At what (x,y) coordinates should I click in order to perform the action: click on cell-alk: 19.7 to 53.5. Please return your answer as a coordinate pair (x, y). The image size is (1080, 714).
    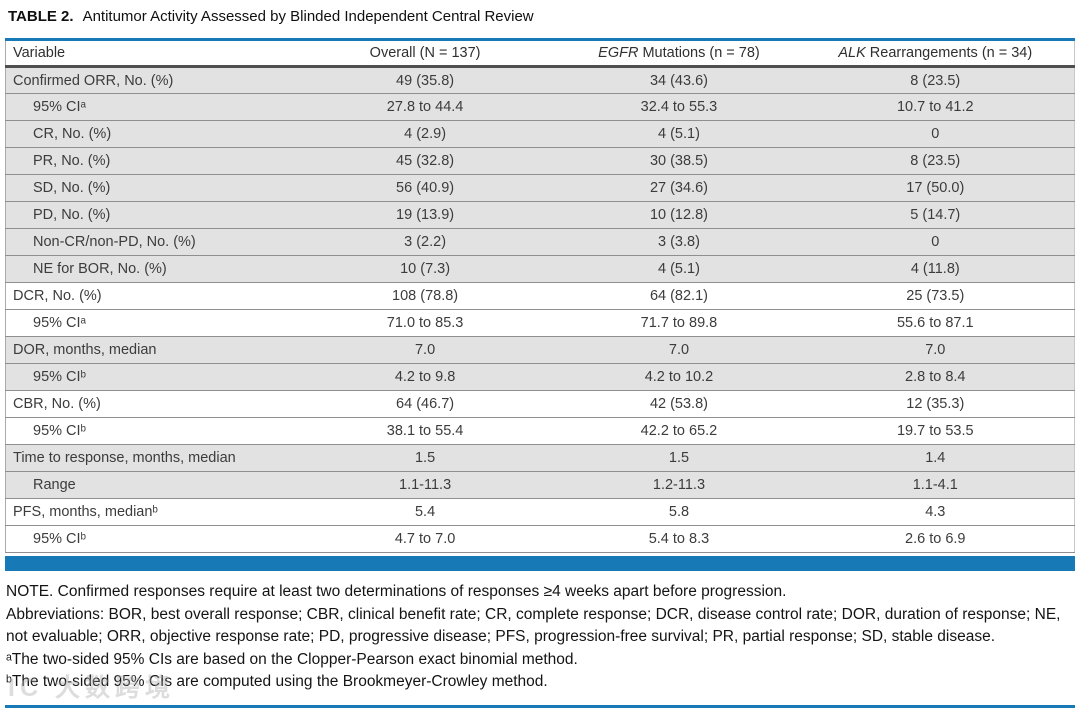
    Looking at the image, I should click on (935, 431).